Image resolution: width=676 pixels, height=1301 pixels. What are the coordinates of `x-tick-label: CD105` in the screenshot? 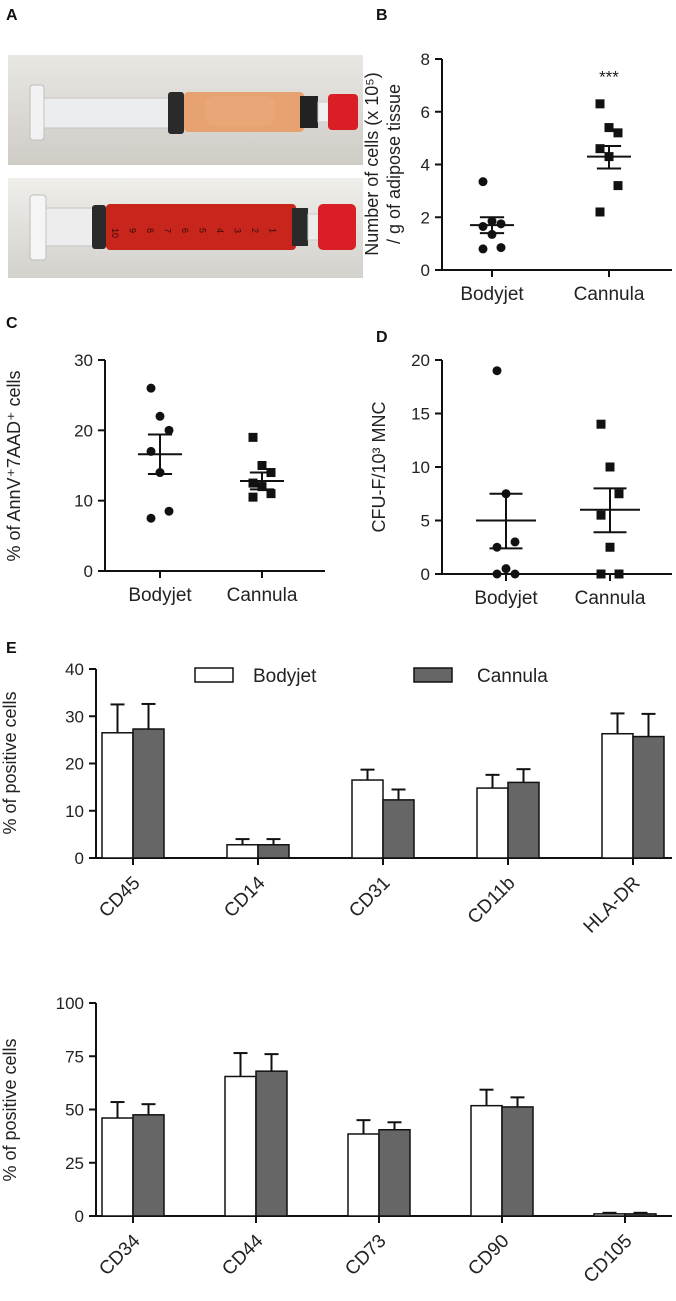 It's located at (608, 1259).